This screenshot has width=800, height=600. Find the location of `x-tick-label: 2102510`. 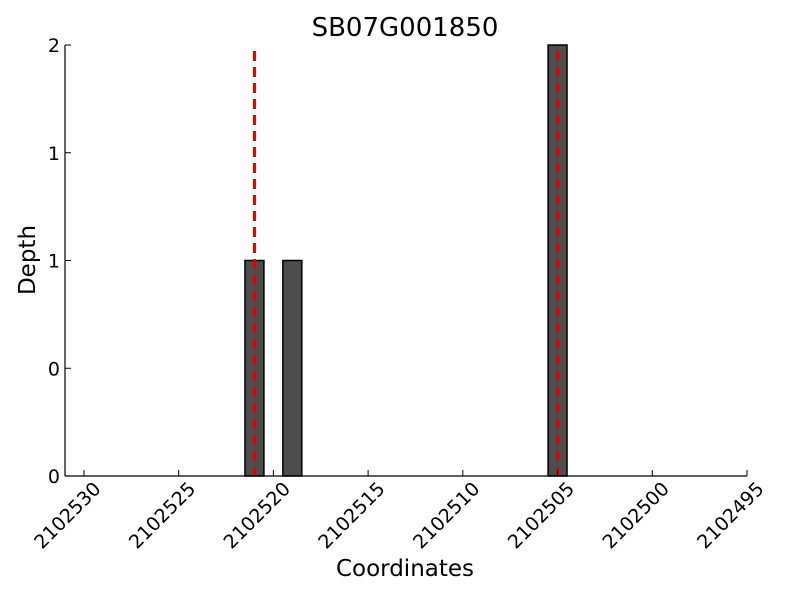

x-tick-label: 2102510 is located at coordinates (446, 515).